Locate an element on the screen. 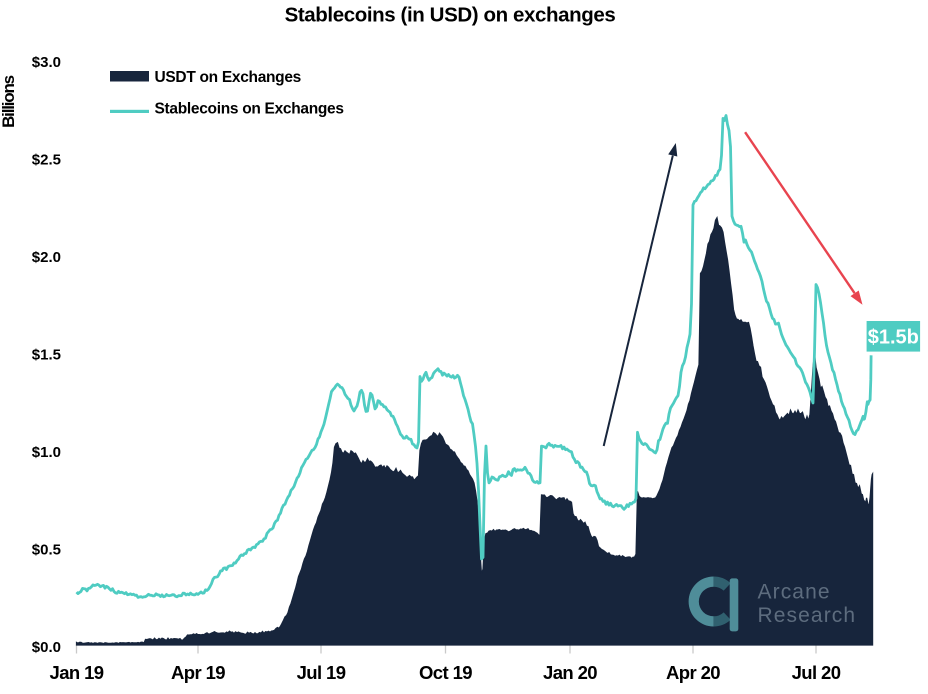  svg-text: USDT on Exchanges is located at coordinates (228, 77).